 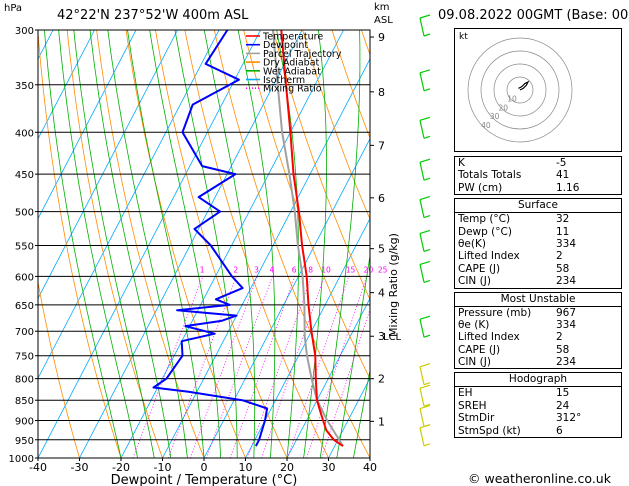 What do you see at coordinates (24, 401) in the screenshot?
I see `pressure-tick-label: 850` at bounding box center [24, 401].